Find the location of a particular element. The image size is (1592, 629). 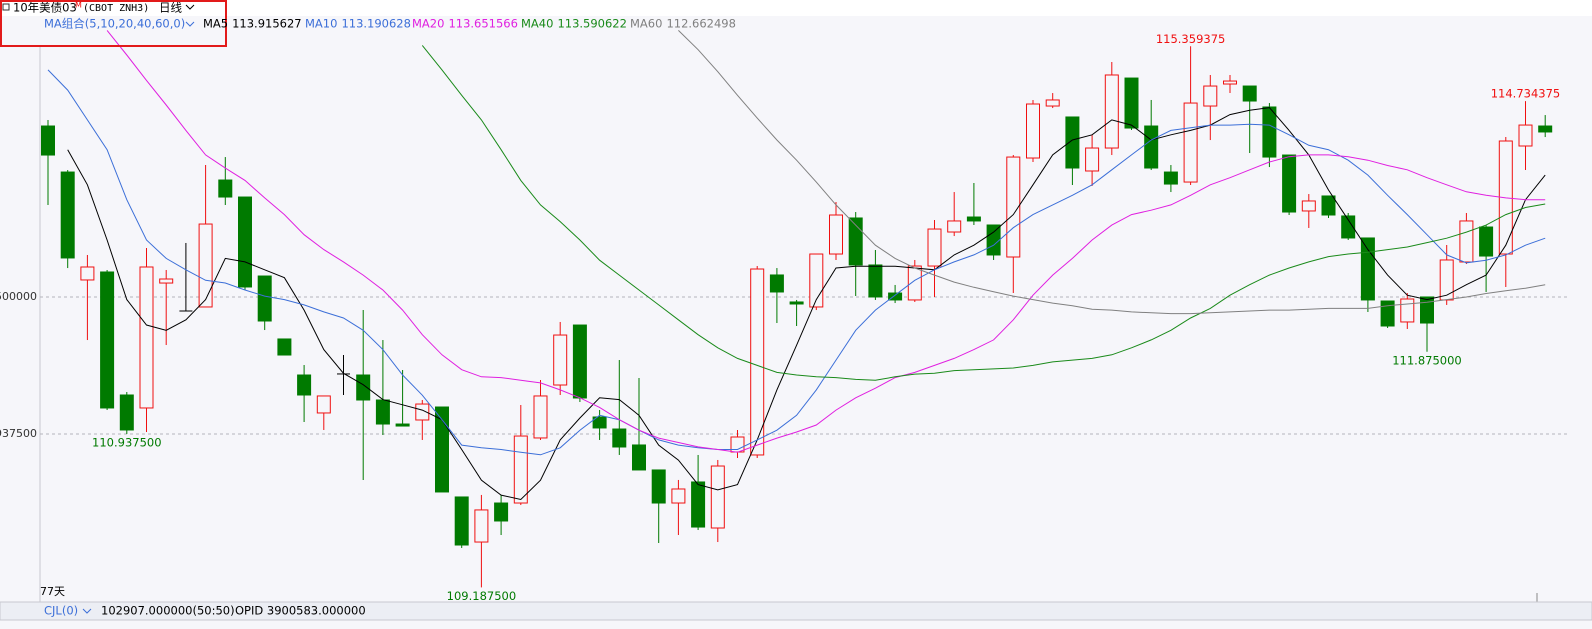

legend-value: 112.662498 is located at coordinates (701, 24).